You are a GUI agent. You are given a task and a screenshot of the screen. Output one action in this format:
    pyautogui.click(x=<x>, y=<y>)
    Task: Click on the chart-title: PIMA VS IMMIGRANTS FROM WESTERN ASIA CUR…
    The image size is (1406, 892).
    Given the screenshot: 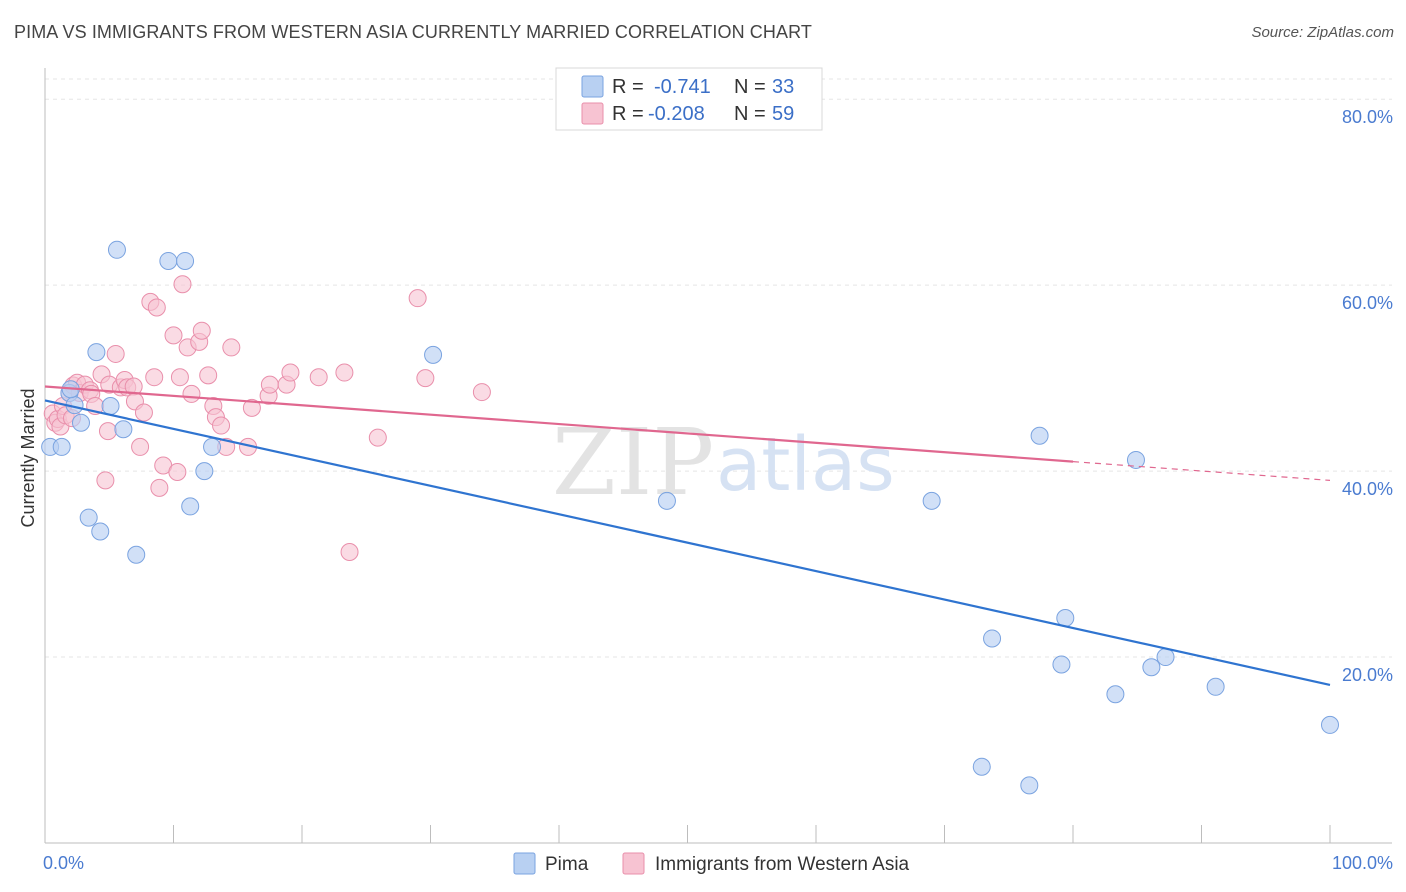 What is the action you would take?
    pyautogui.click(x=413, y=32)
    